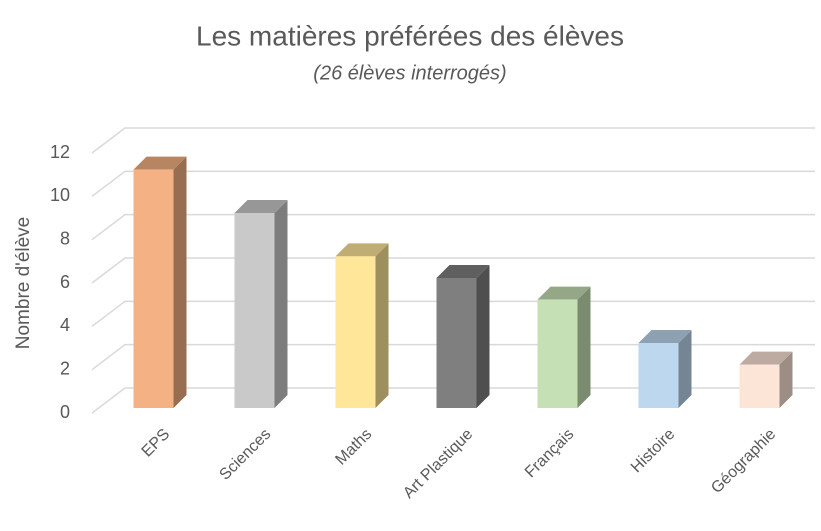 The width and height of the screenshot is (821, 531). What do you see at coordinates (653, 451) in the screenshot?
I see `x-tick-label: Histoire` at bounding box center [653, 451].